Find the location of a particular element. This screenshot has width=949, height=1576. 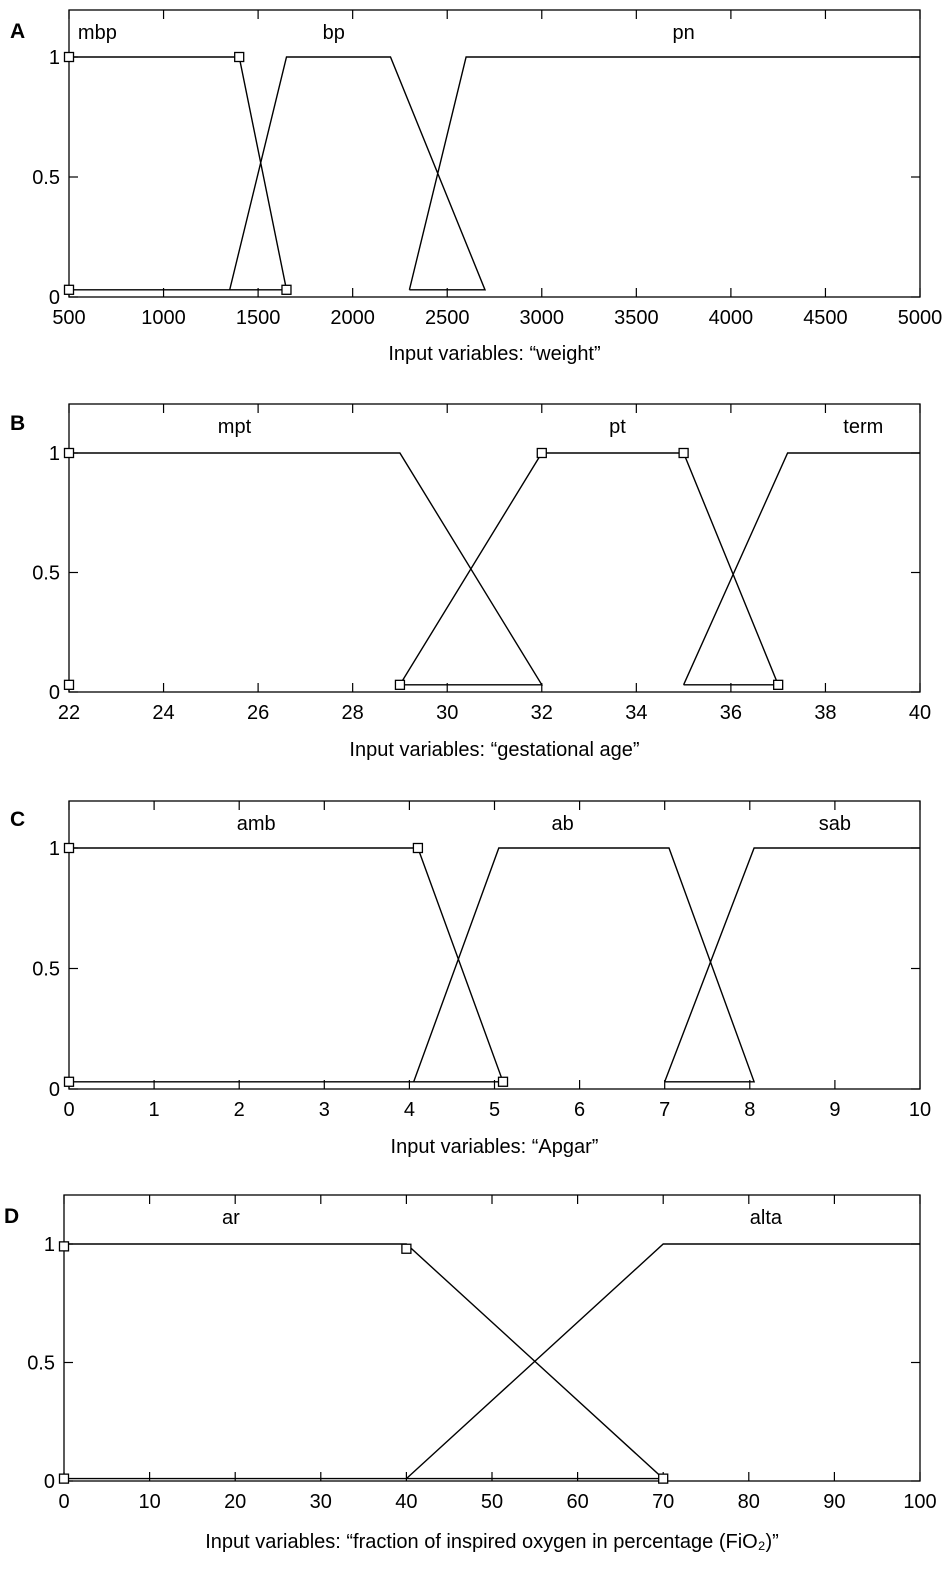

panel-letter: B is located at coordinates (17, 423).